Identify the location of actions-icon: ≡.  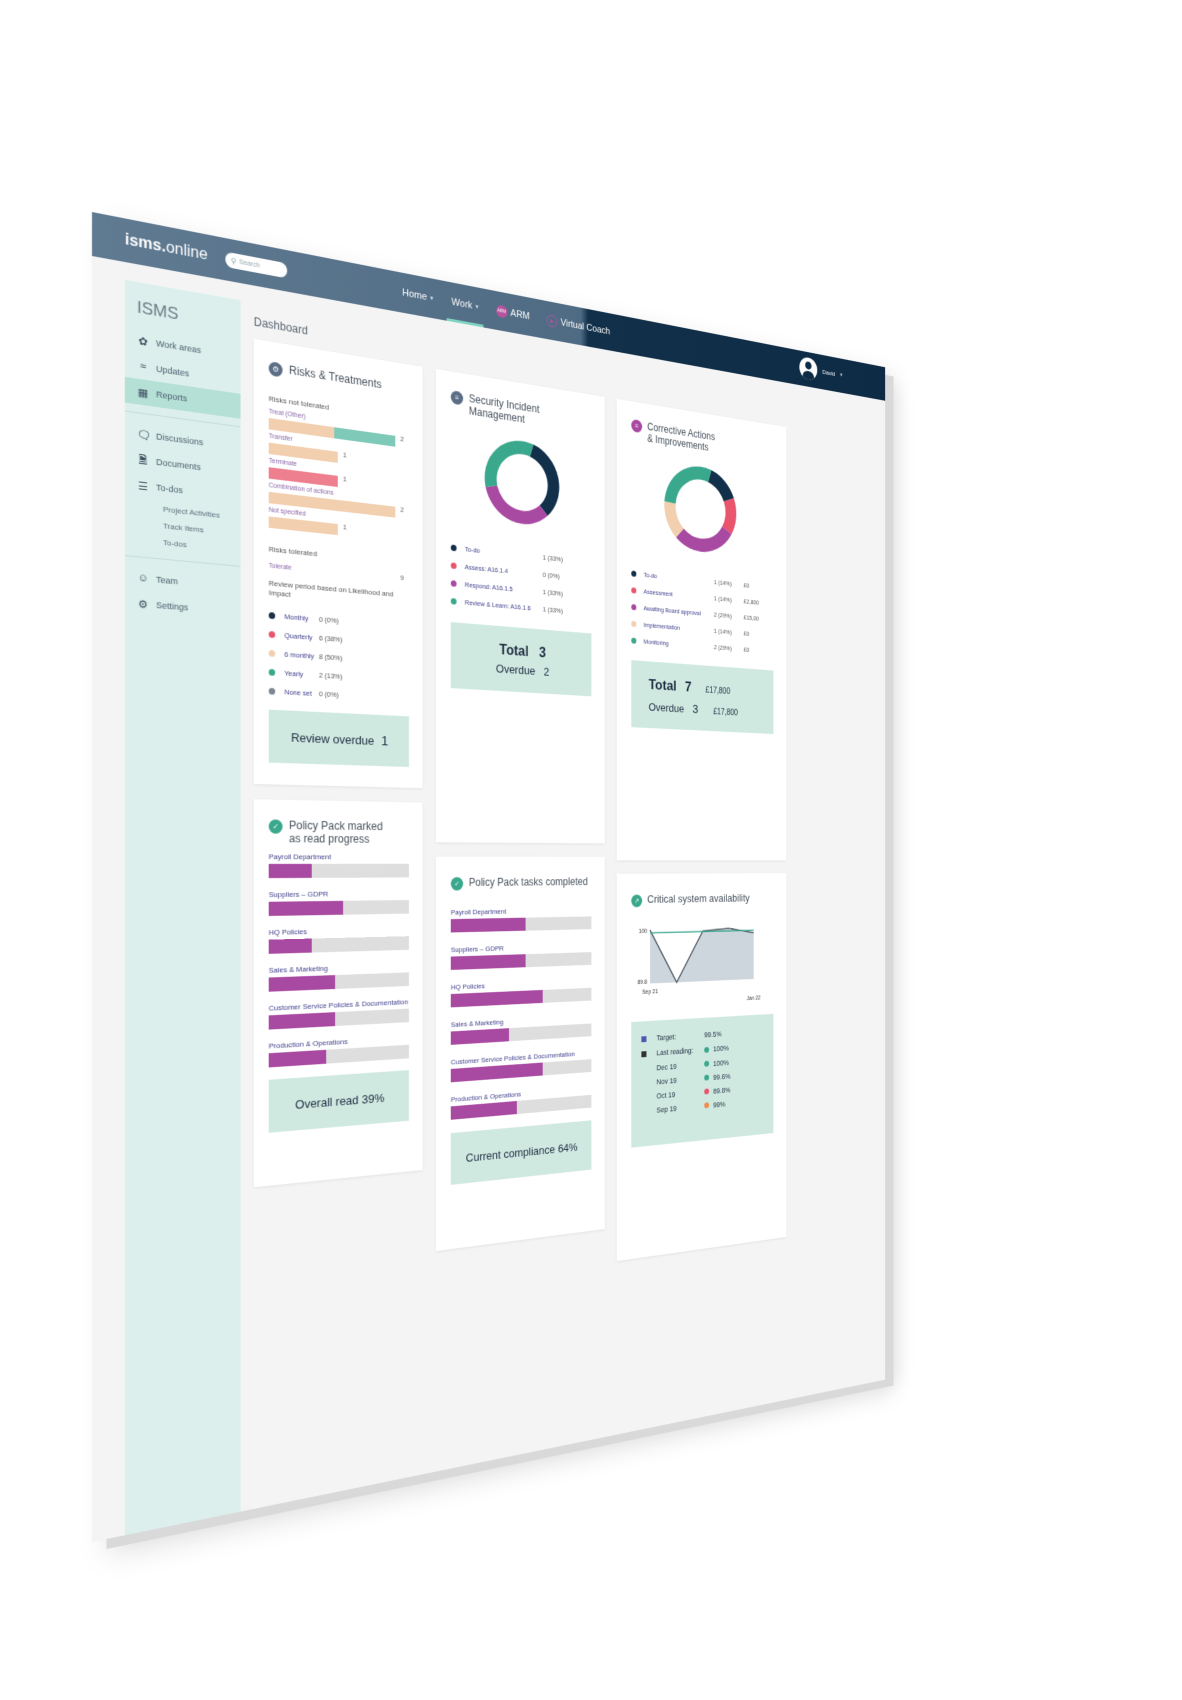
(636, 426).